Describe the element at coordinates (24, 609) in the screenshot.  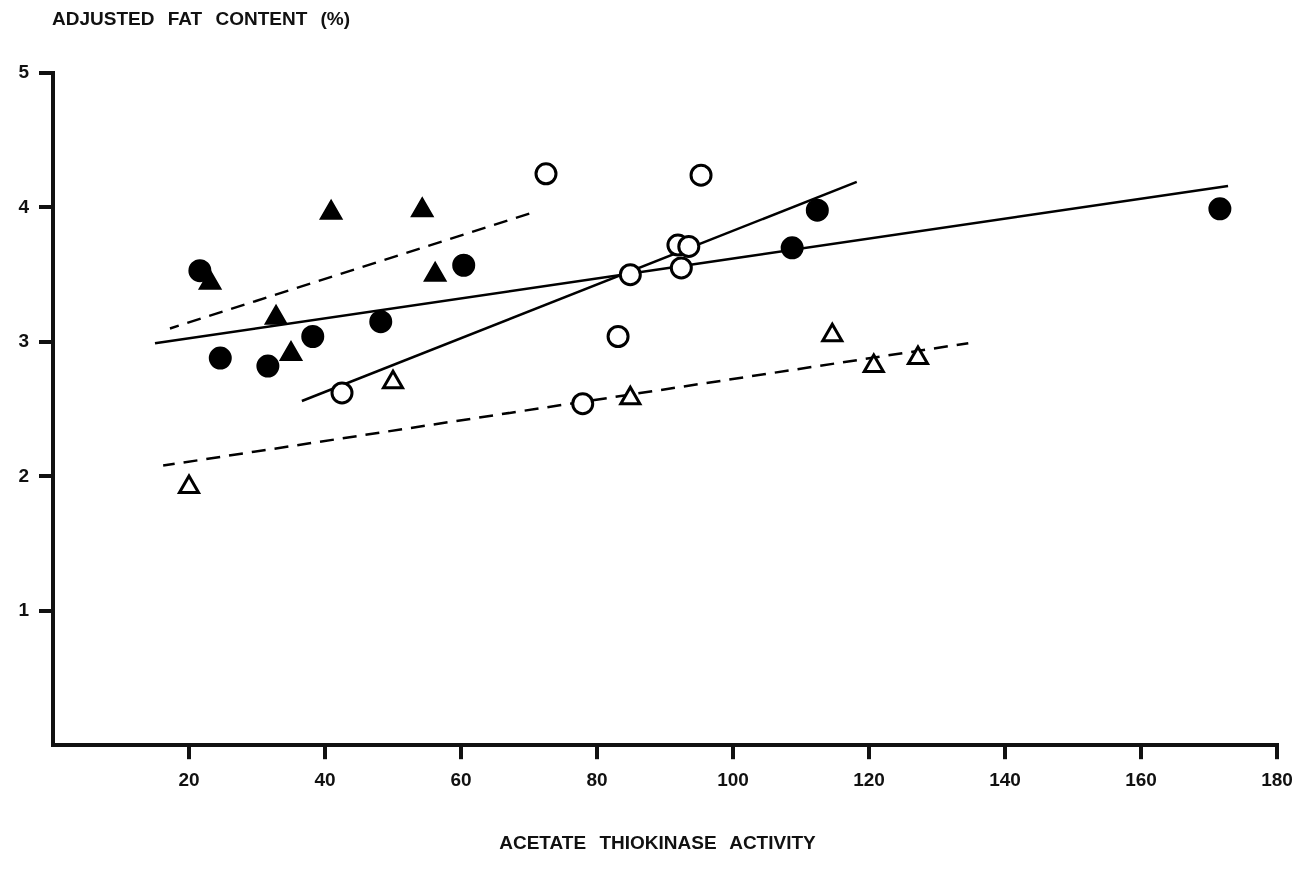
I see `y-tick-label: 1` at that location.